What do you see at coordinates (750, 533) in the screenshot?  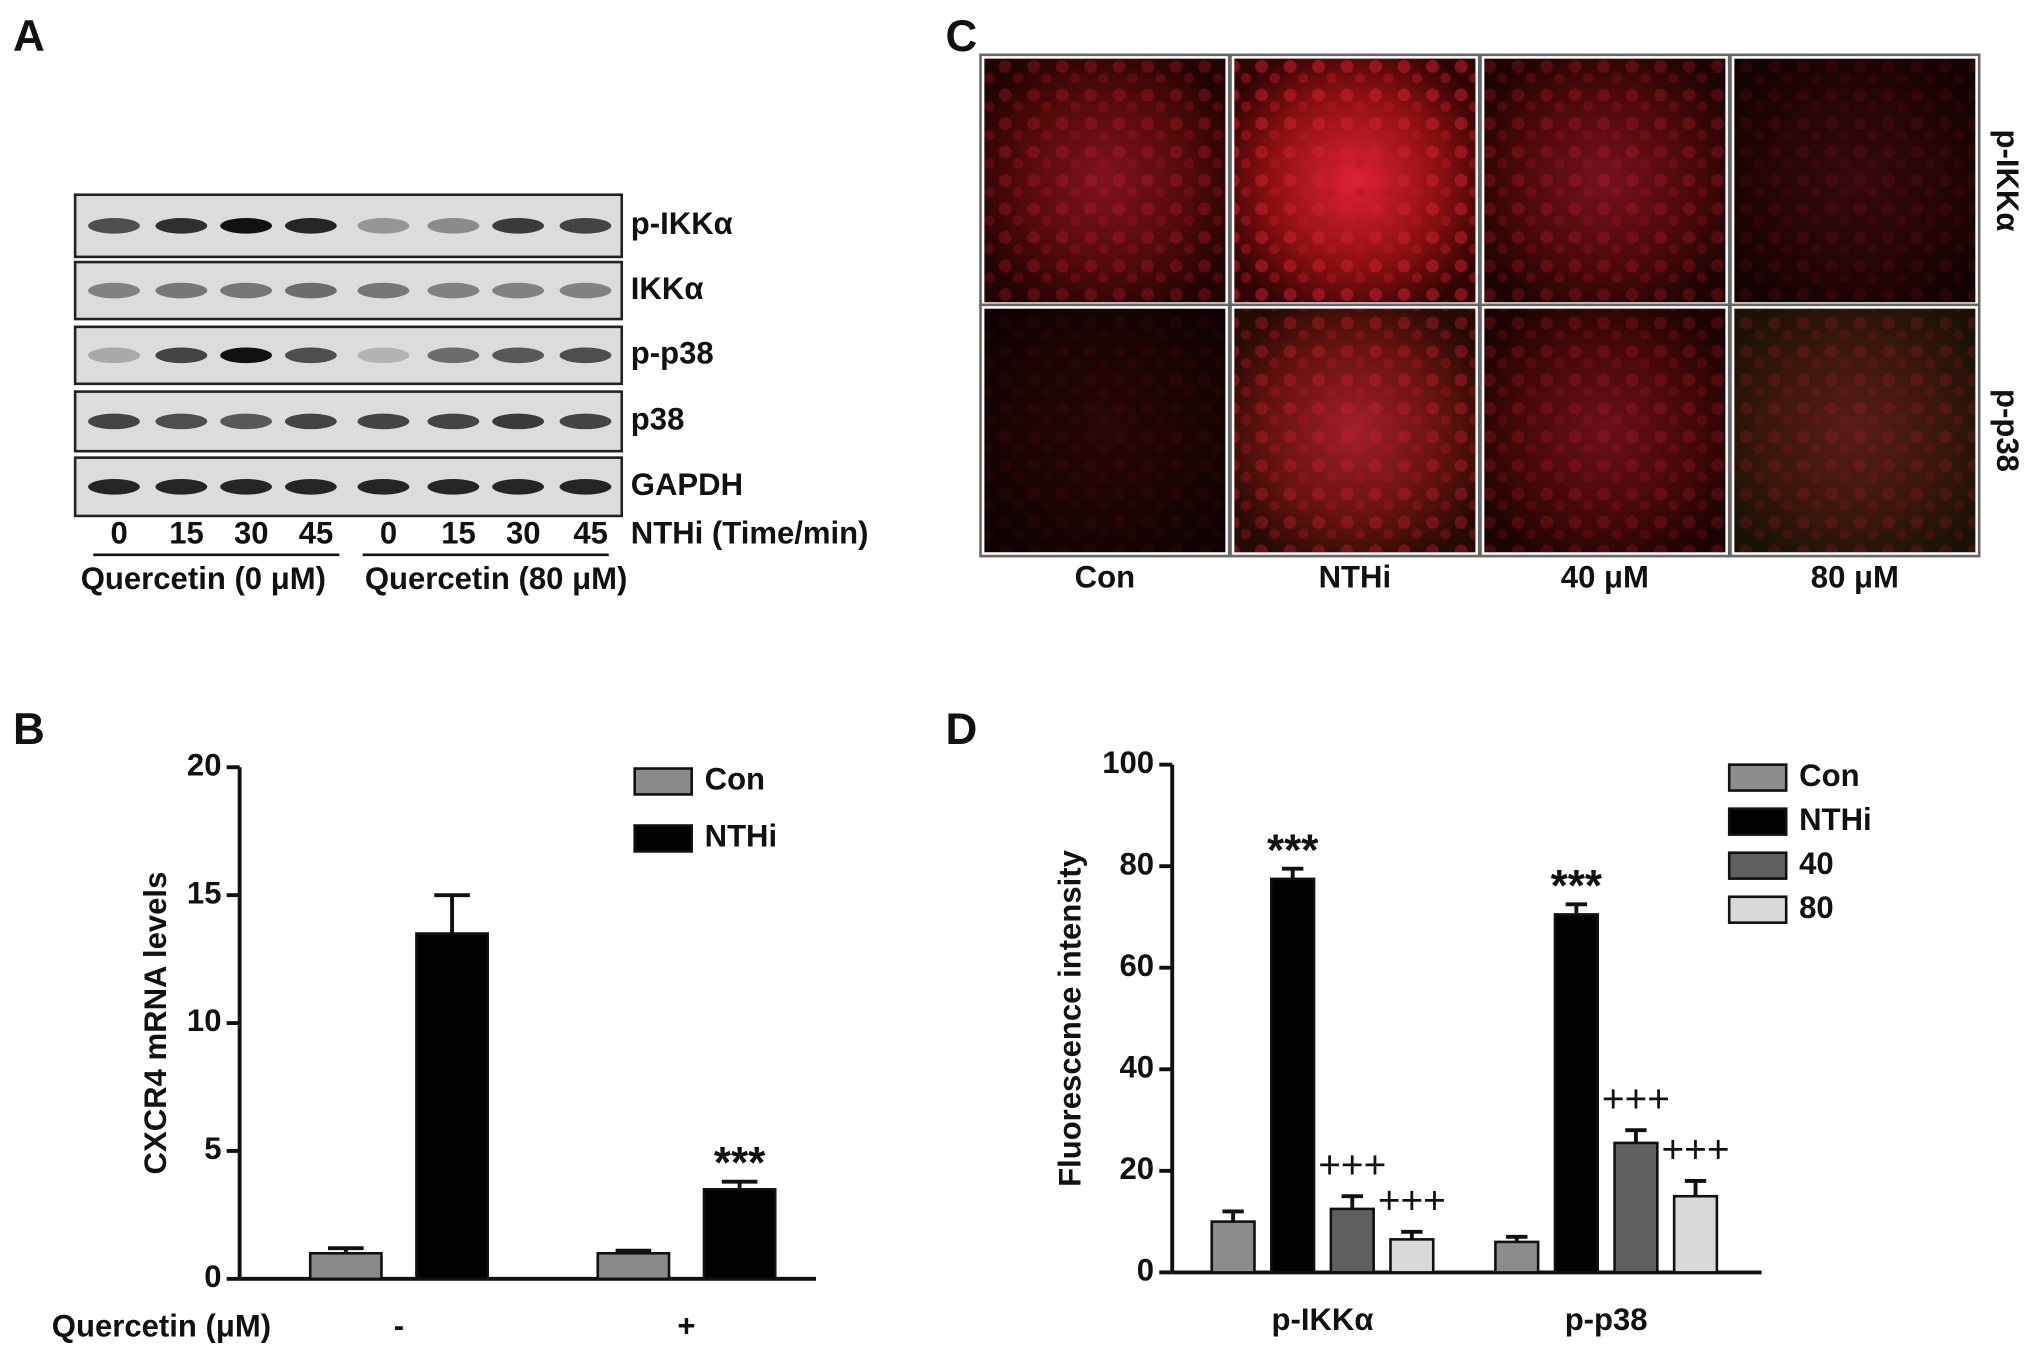 I see `time-axis-label: NTHi (Time/min)` at bounding box center [750, 533].